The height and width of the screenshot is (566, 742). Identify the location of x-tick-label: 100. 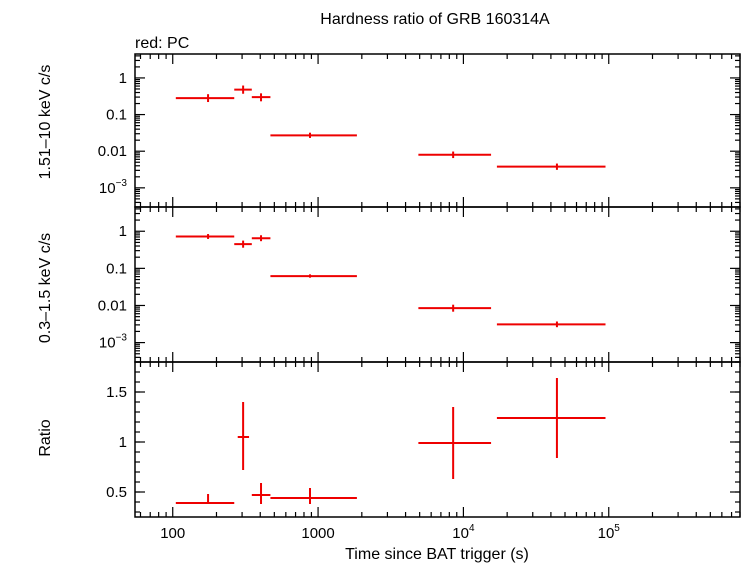
(172, 533).